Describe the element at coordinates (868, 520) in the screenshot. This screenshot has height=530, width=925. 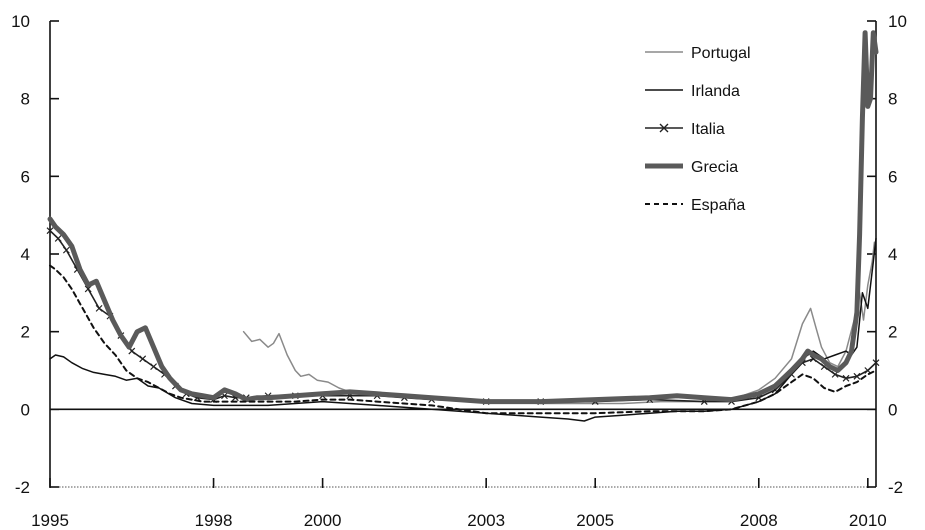
I see `x-tick-label: 2010` at that location.